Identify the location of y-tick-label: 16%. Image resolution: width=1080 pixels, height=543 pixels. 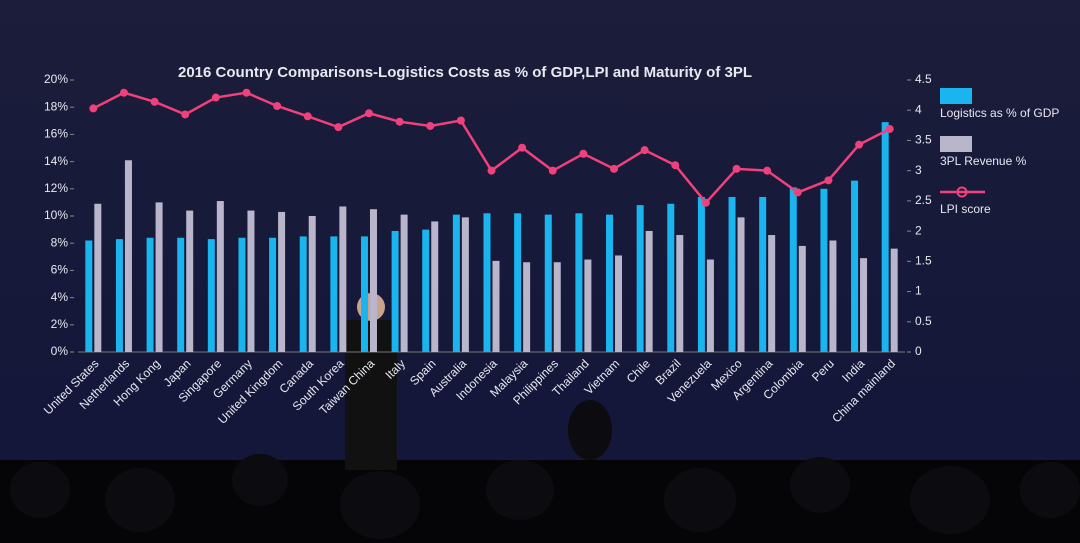
(56, 134).